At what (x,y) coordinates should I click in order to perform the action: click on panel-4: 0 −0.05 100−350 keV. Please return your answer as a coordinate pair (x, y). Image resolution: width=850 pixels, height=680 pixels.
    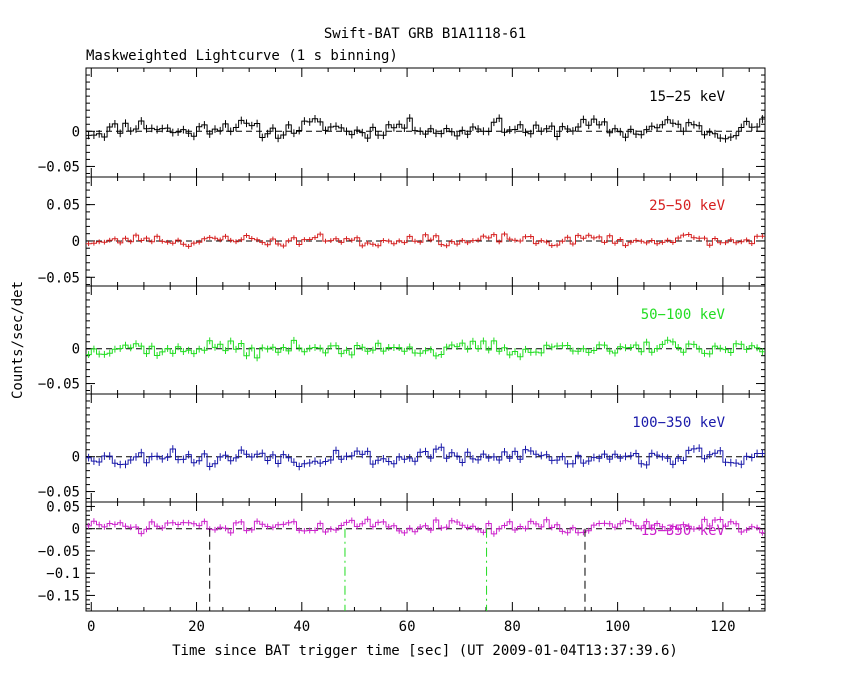
    Looking at the image, I should click on (402, 448).